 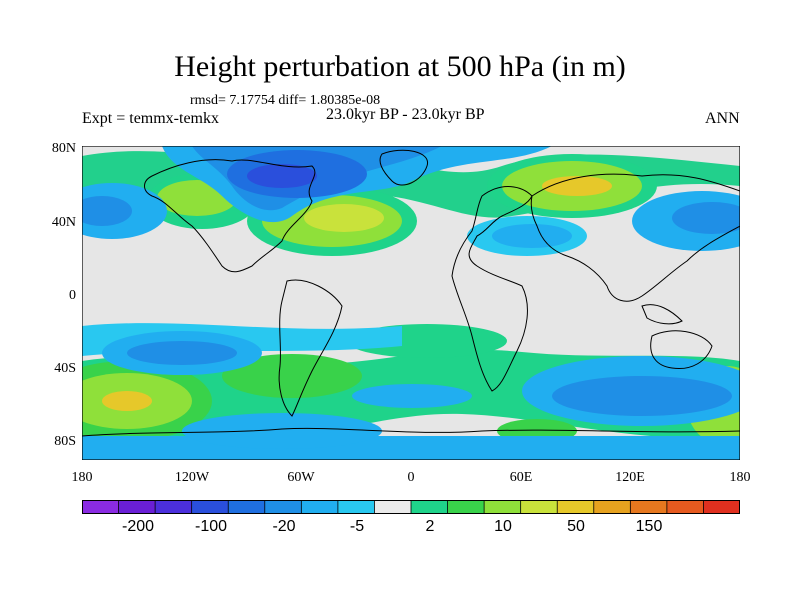 I want to click on lon-label-60w: 60W, so click(x=301, y=477).